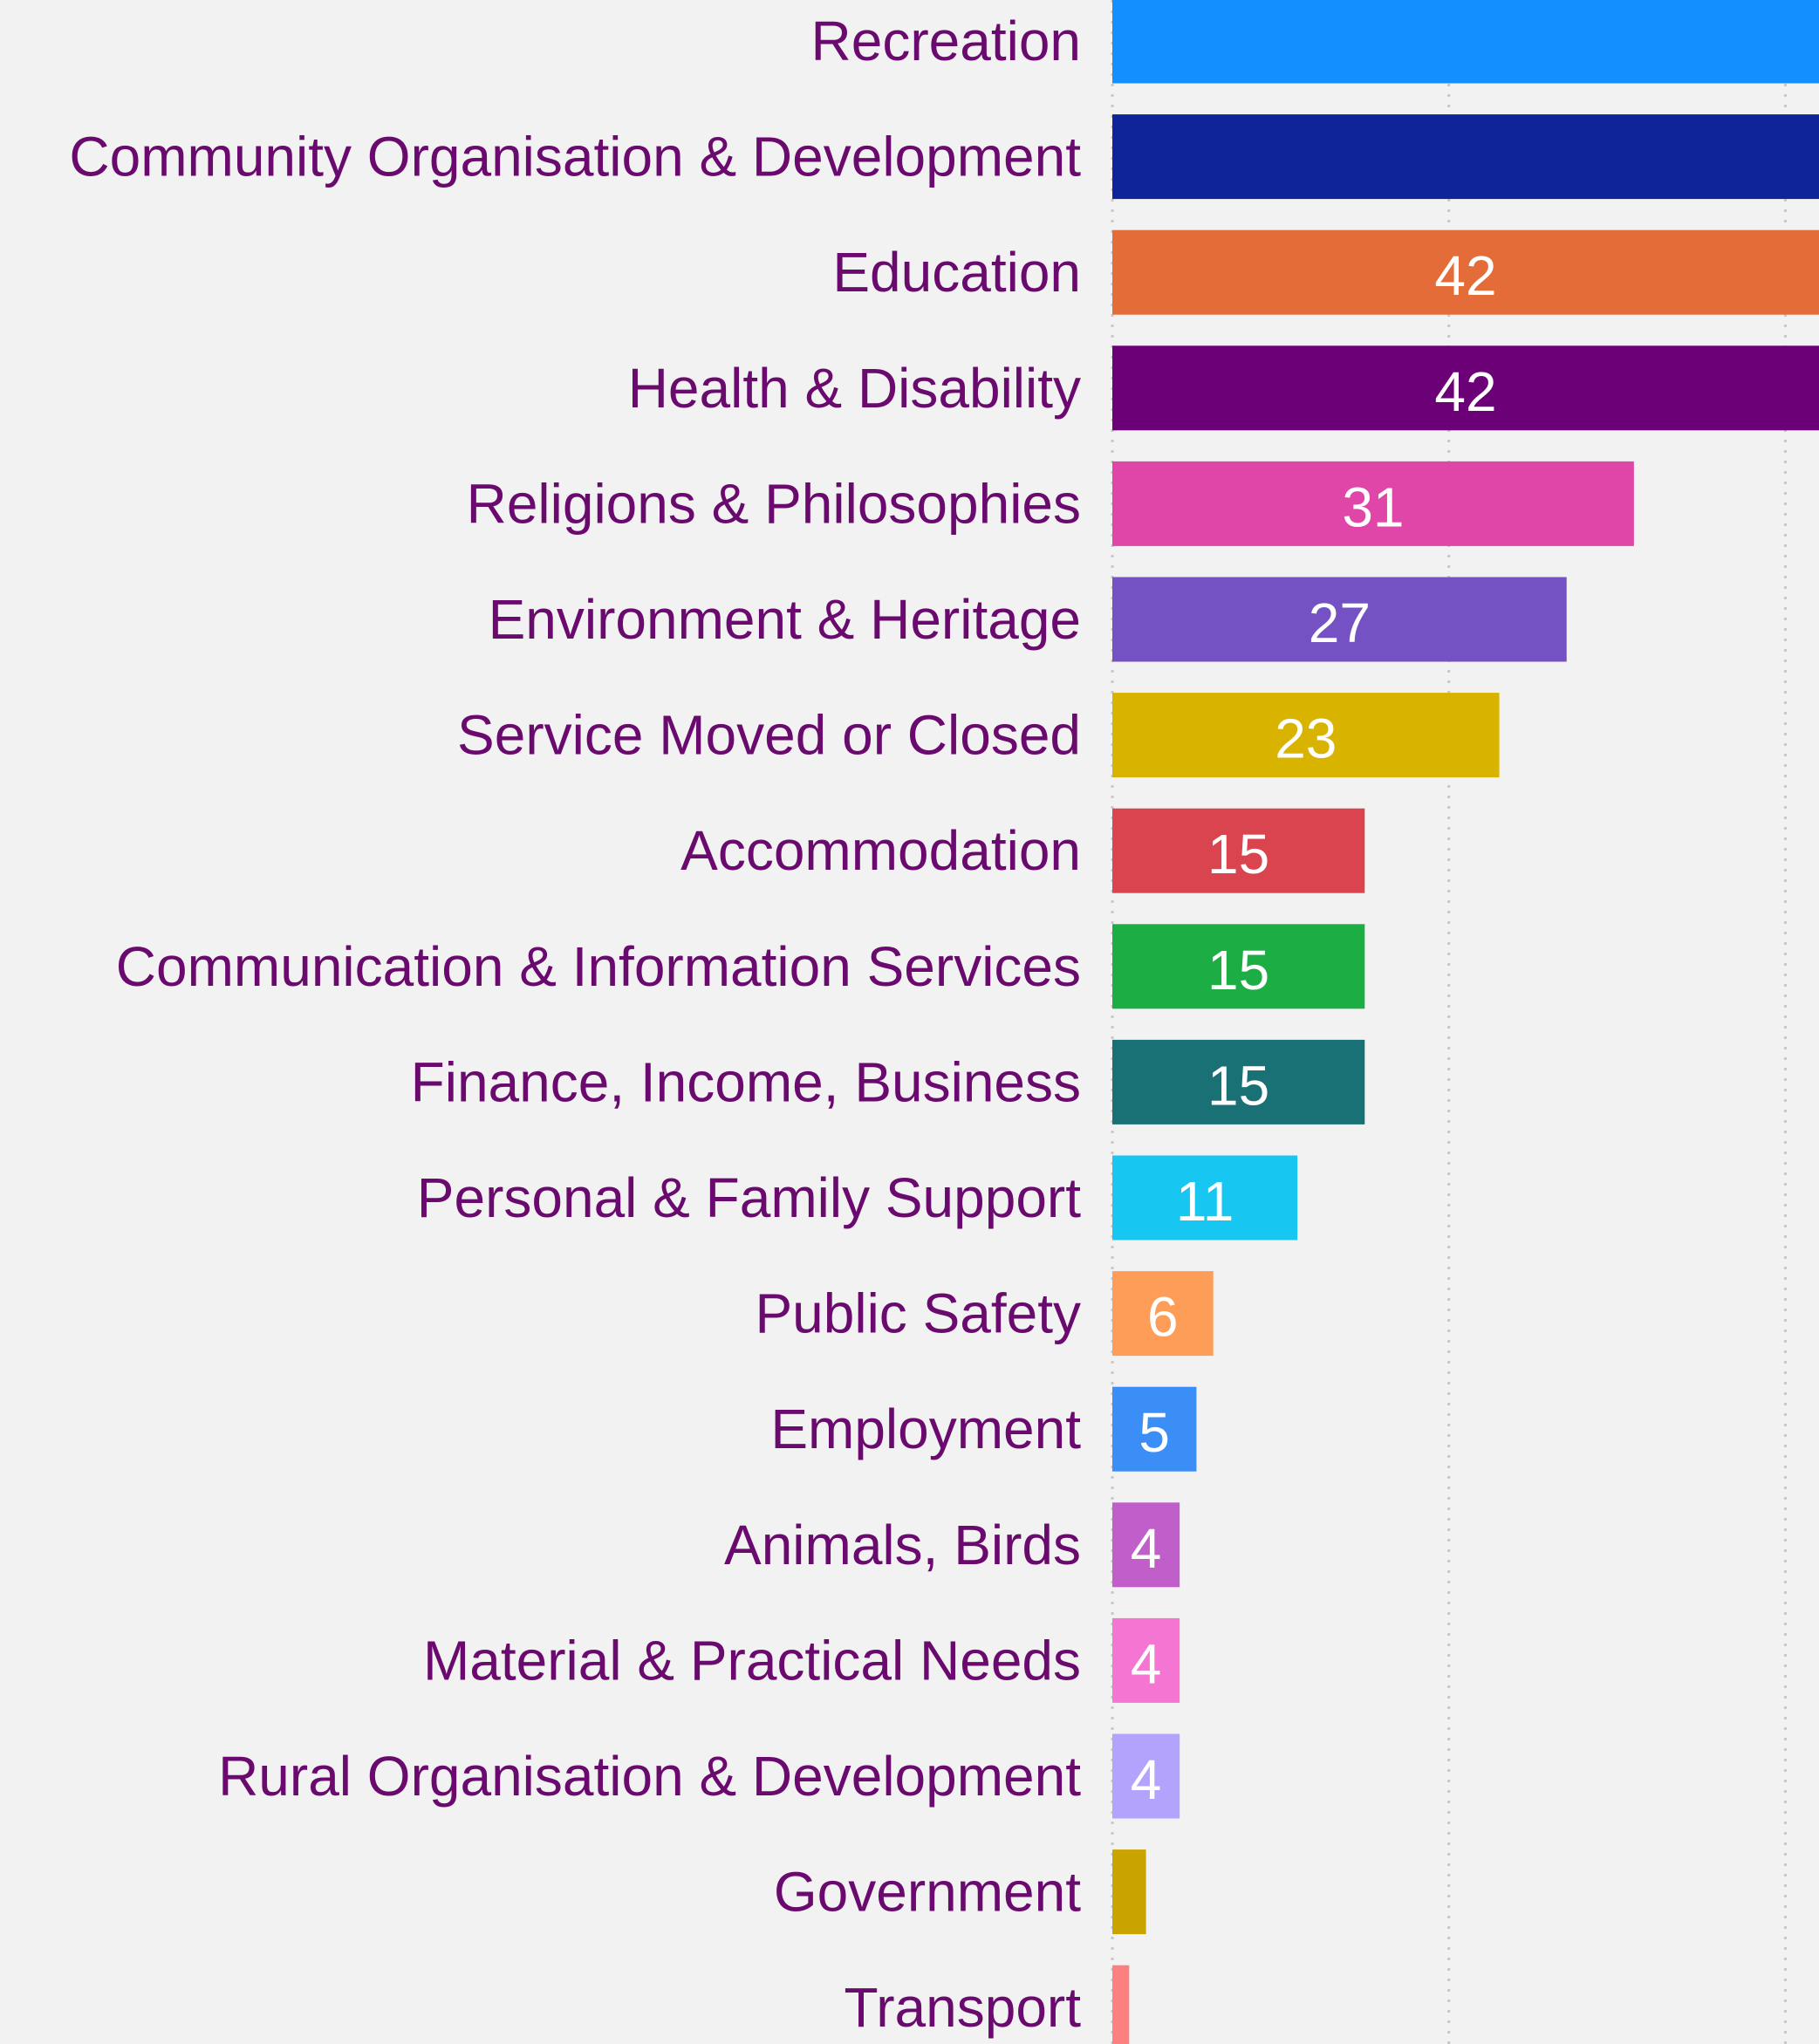  I want to click on category-label: Rural Organisation & Development, so click(649, 1776).